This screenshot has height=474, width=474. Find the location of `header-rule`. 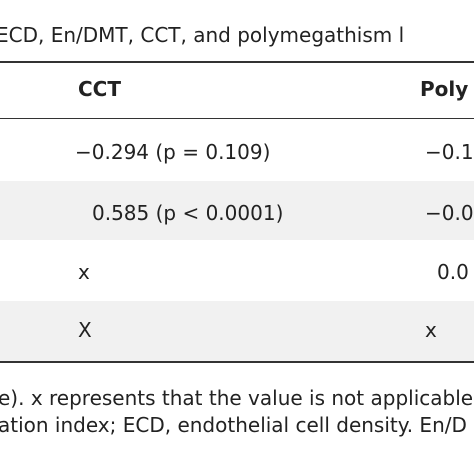

header-rule is located at coordinates (237, 118).